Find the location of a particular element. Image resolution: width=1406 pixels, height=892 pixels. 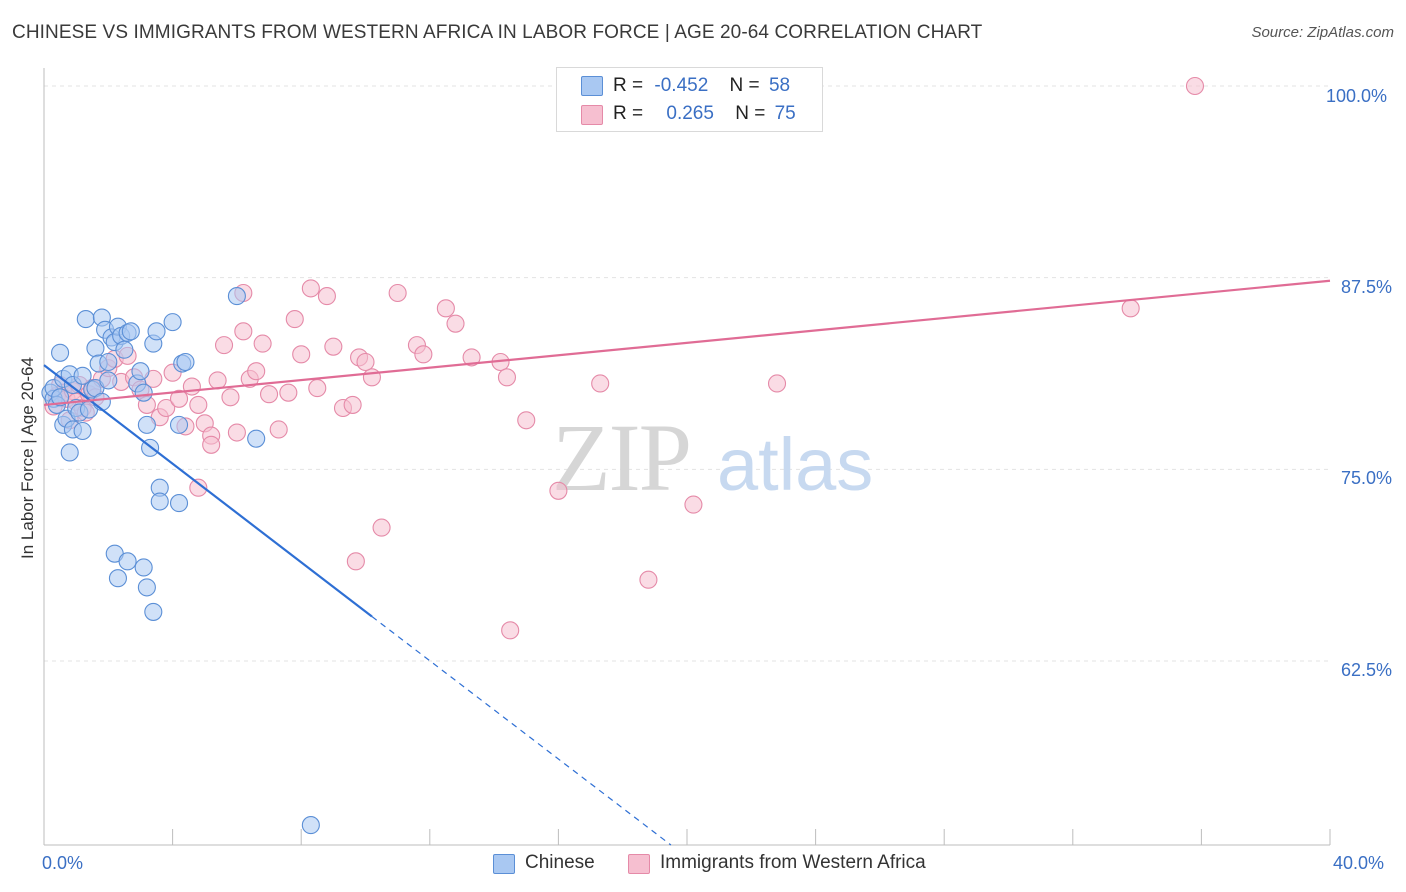

source-label: Source: ZipAtlas.com is located at coordinates (1322, 32).